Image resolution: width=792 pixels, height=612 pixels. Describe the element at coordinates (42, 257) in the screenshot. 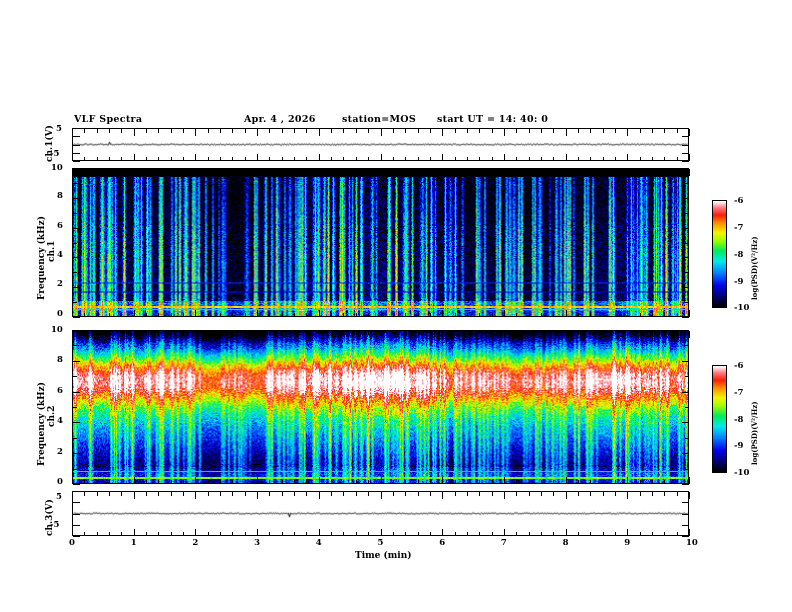

I see `ch1-spec-axis-label-line2: Frequency (kHz)` at that location.